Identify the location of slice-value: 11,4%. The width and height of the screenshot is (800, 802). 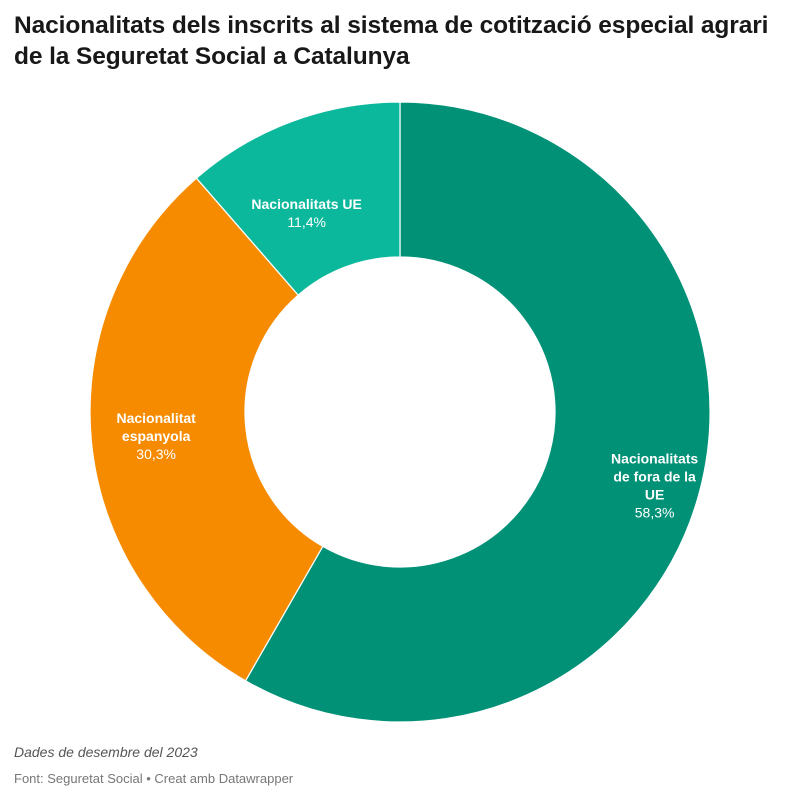
(306, 222).